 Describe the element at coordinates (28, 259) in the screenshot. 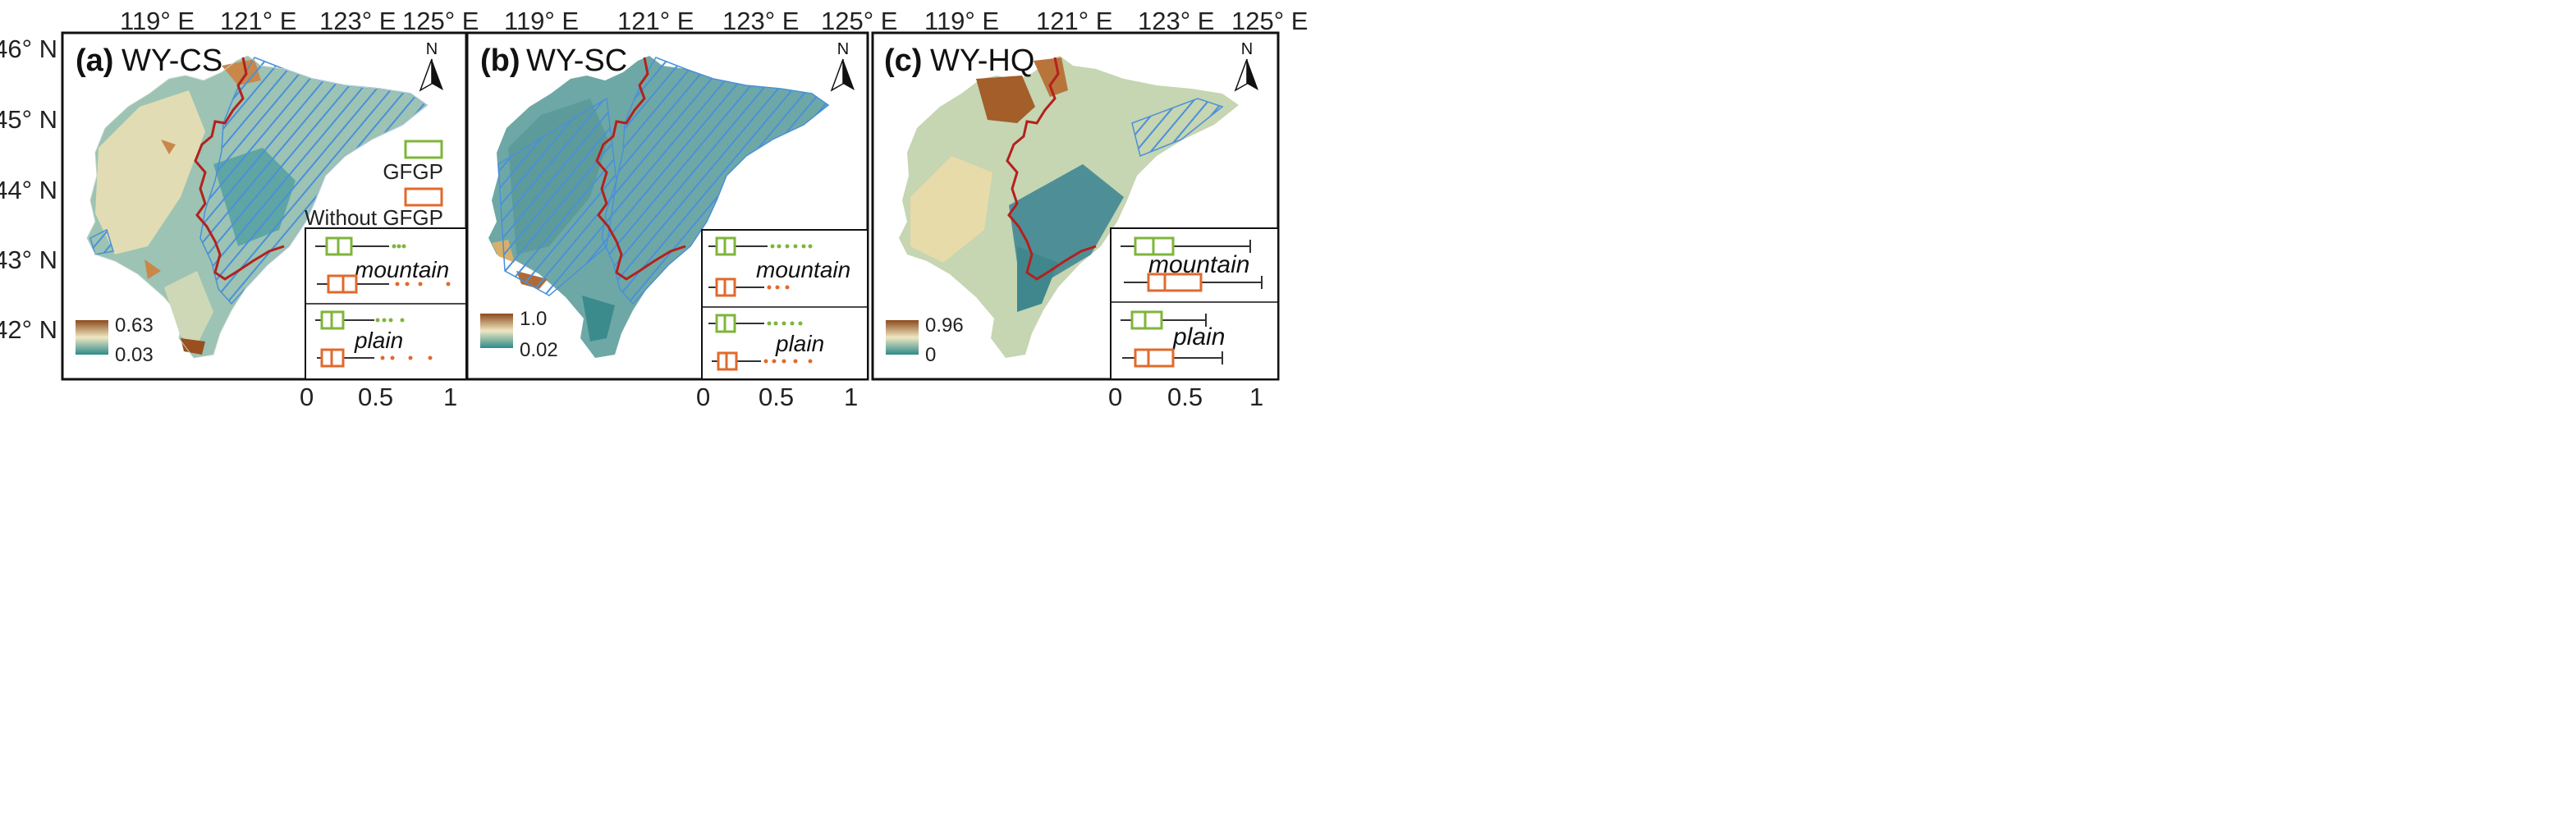

I see `lat-label: 43° N` at that location.